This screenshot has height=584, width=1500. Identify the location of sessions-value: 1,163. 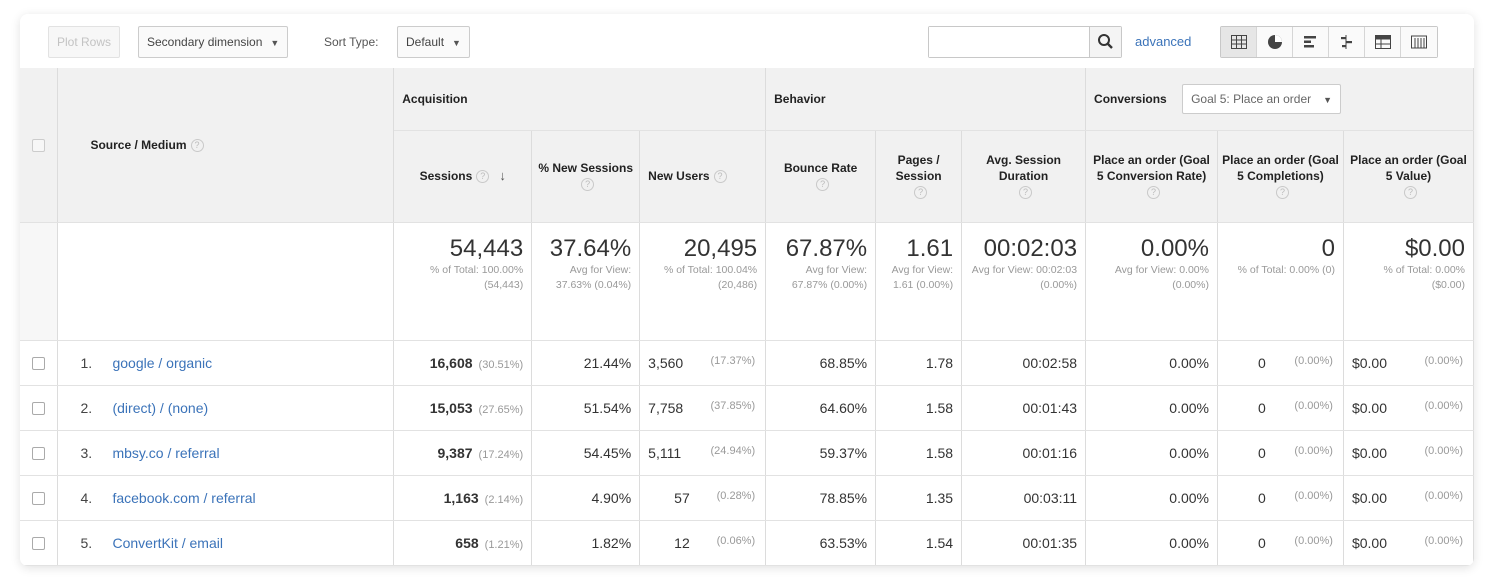
(461, 497).